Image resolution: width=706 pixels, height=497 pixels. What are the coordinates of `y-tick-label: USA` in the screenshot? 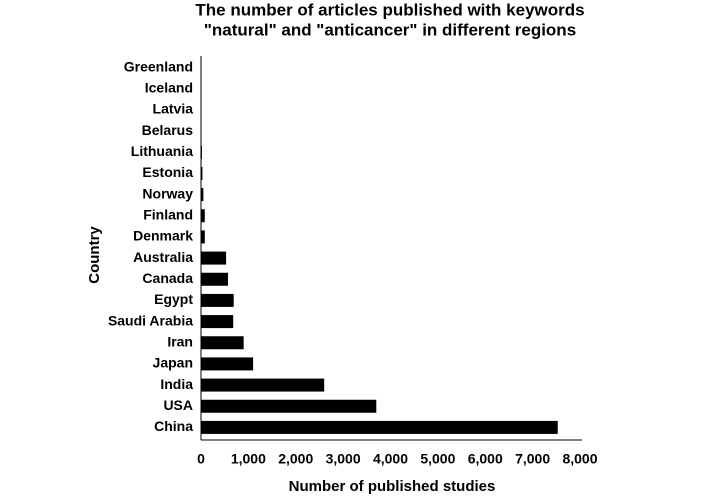 It's located at (178, 405).